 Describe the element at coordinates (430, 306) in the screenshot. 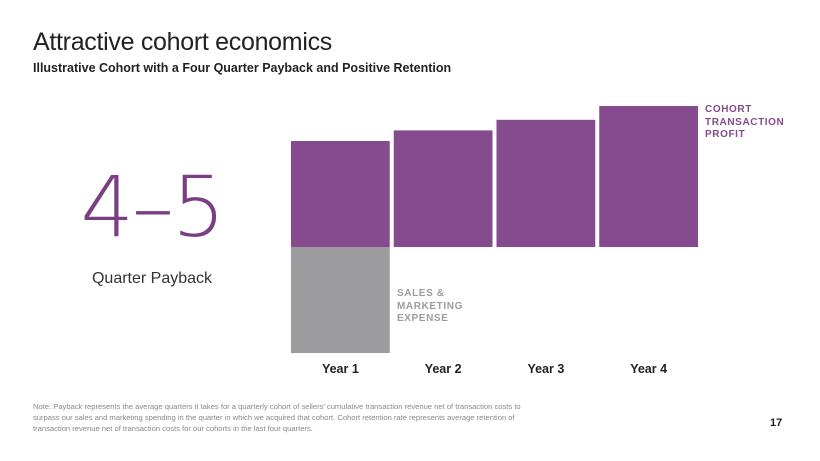

I see `legend-label: SALES & MARKETING EXPENSE` at that location.